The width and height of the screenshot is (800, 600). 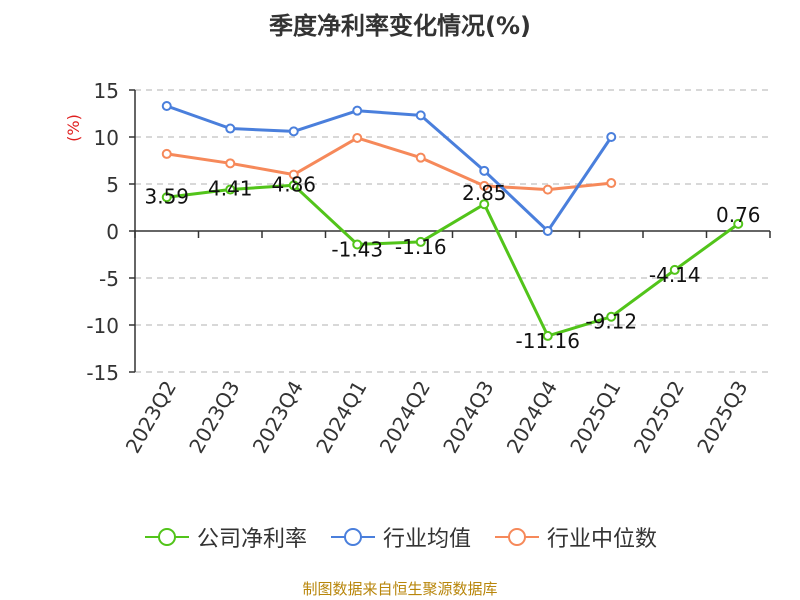 What do you see at coordinates (405, 417) in the screenshot?
I see `x-tick-label: 2024Q2` at bounding box center [405, 417].